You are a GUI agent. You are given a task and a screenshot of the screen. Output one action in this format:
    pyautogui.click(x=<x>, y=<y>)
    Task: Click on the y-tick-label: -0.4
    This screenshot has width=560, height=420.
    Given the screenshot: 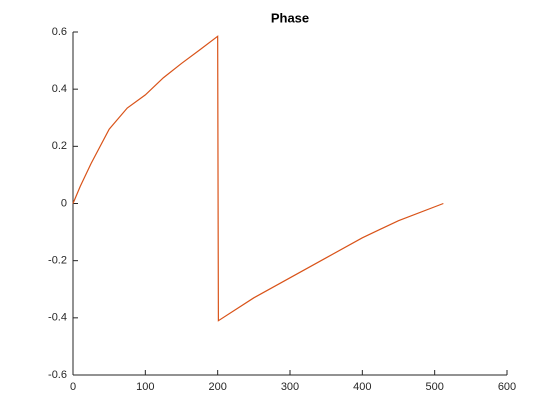 What is the action you would take?
    pyautogui.click(x=57, y=318)
    